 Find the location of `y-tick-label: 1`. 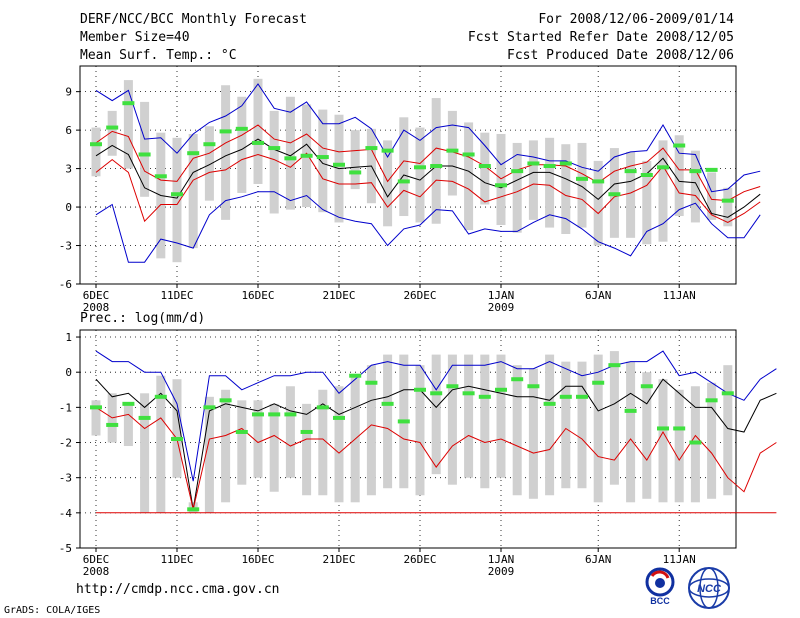

y-tick-label: 1 is located at coordinates (68, 337).